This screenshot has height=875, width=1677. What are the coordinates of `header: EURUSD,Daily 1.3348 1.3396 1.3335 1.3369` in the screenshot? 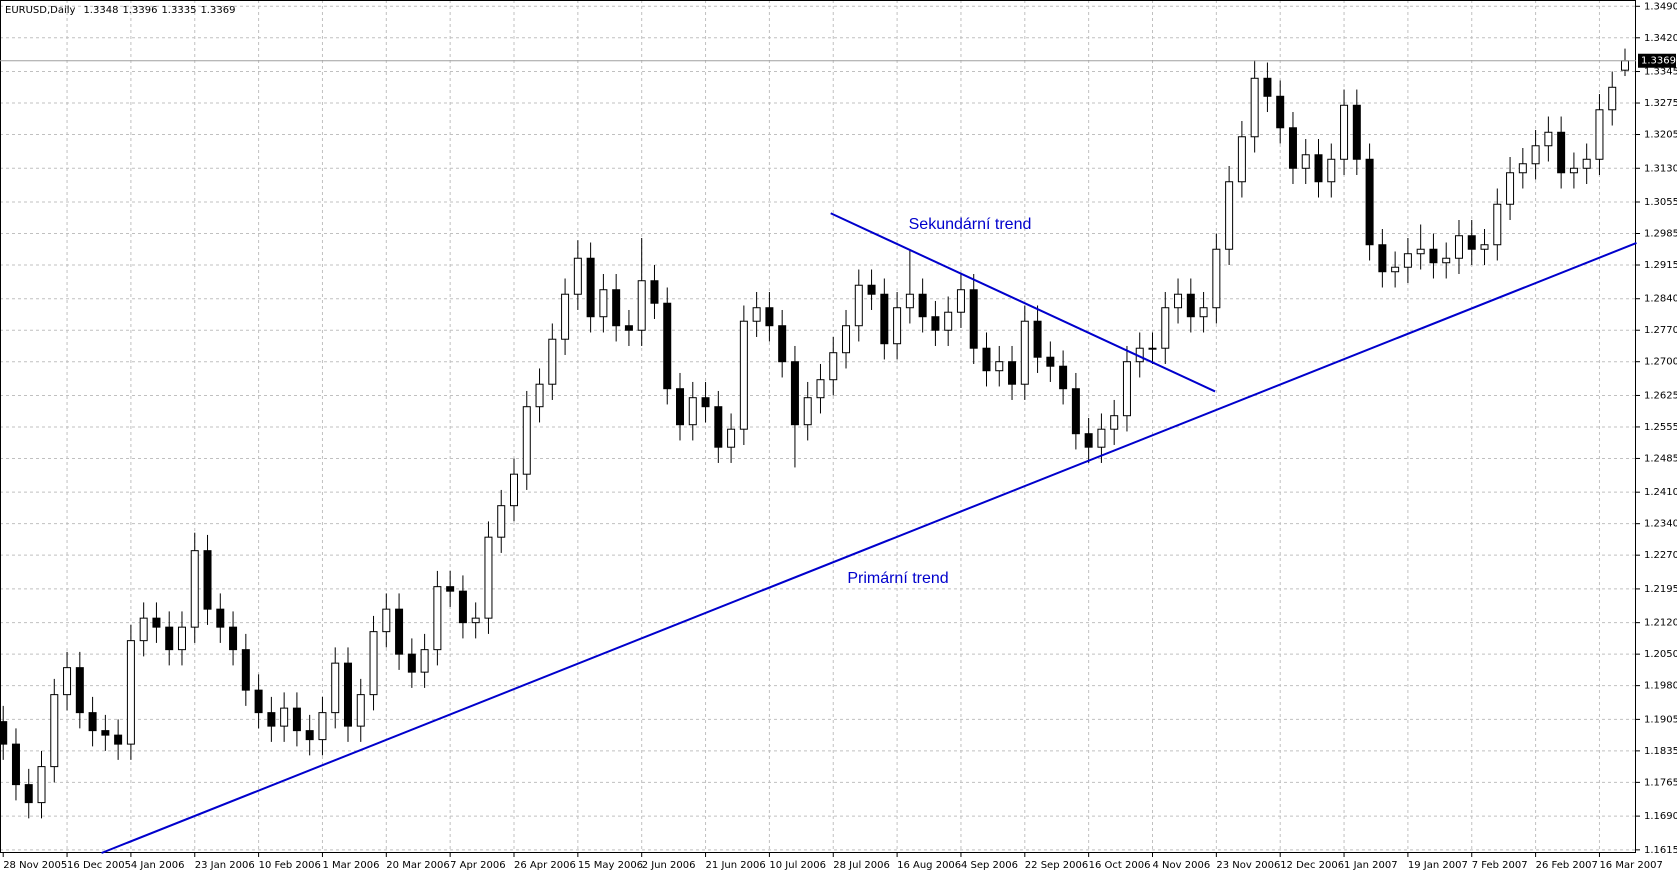 It's located at (120, 10).